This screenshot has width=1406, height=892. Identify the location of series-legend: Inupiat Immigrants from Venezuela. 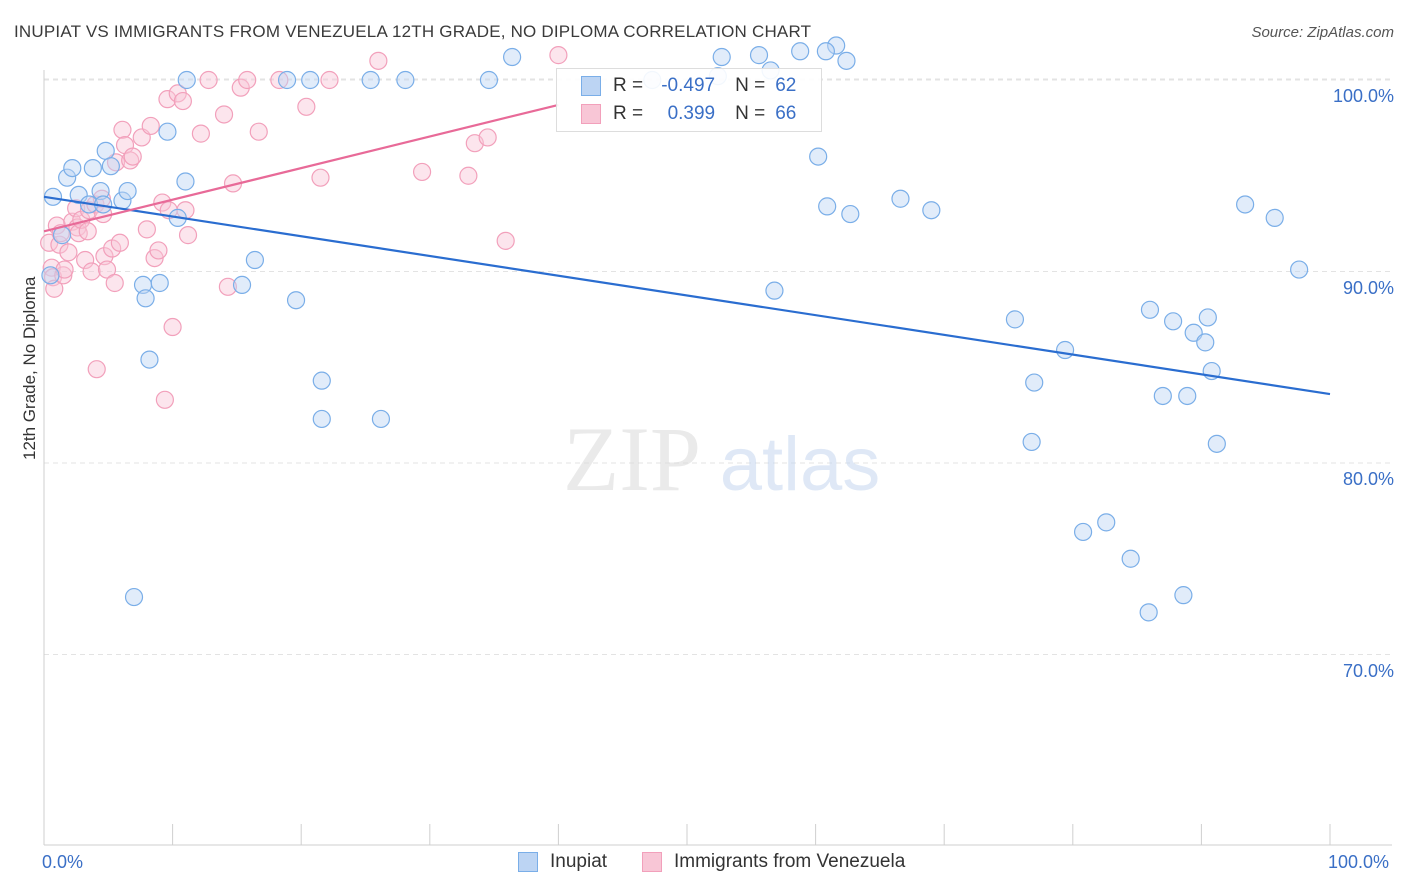
(703, 864).